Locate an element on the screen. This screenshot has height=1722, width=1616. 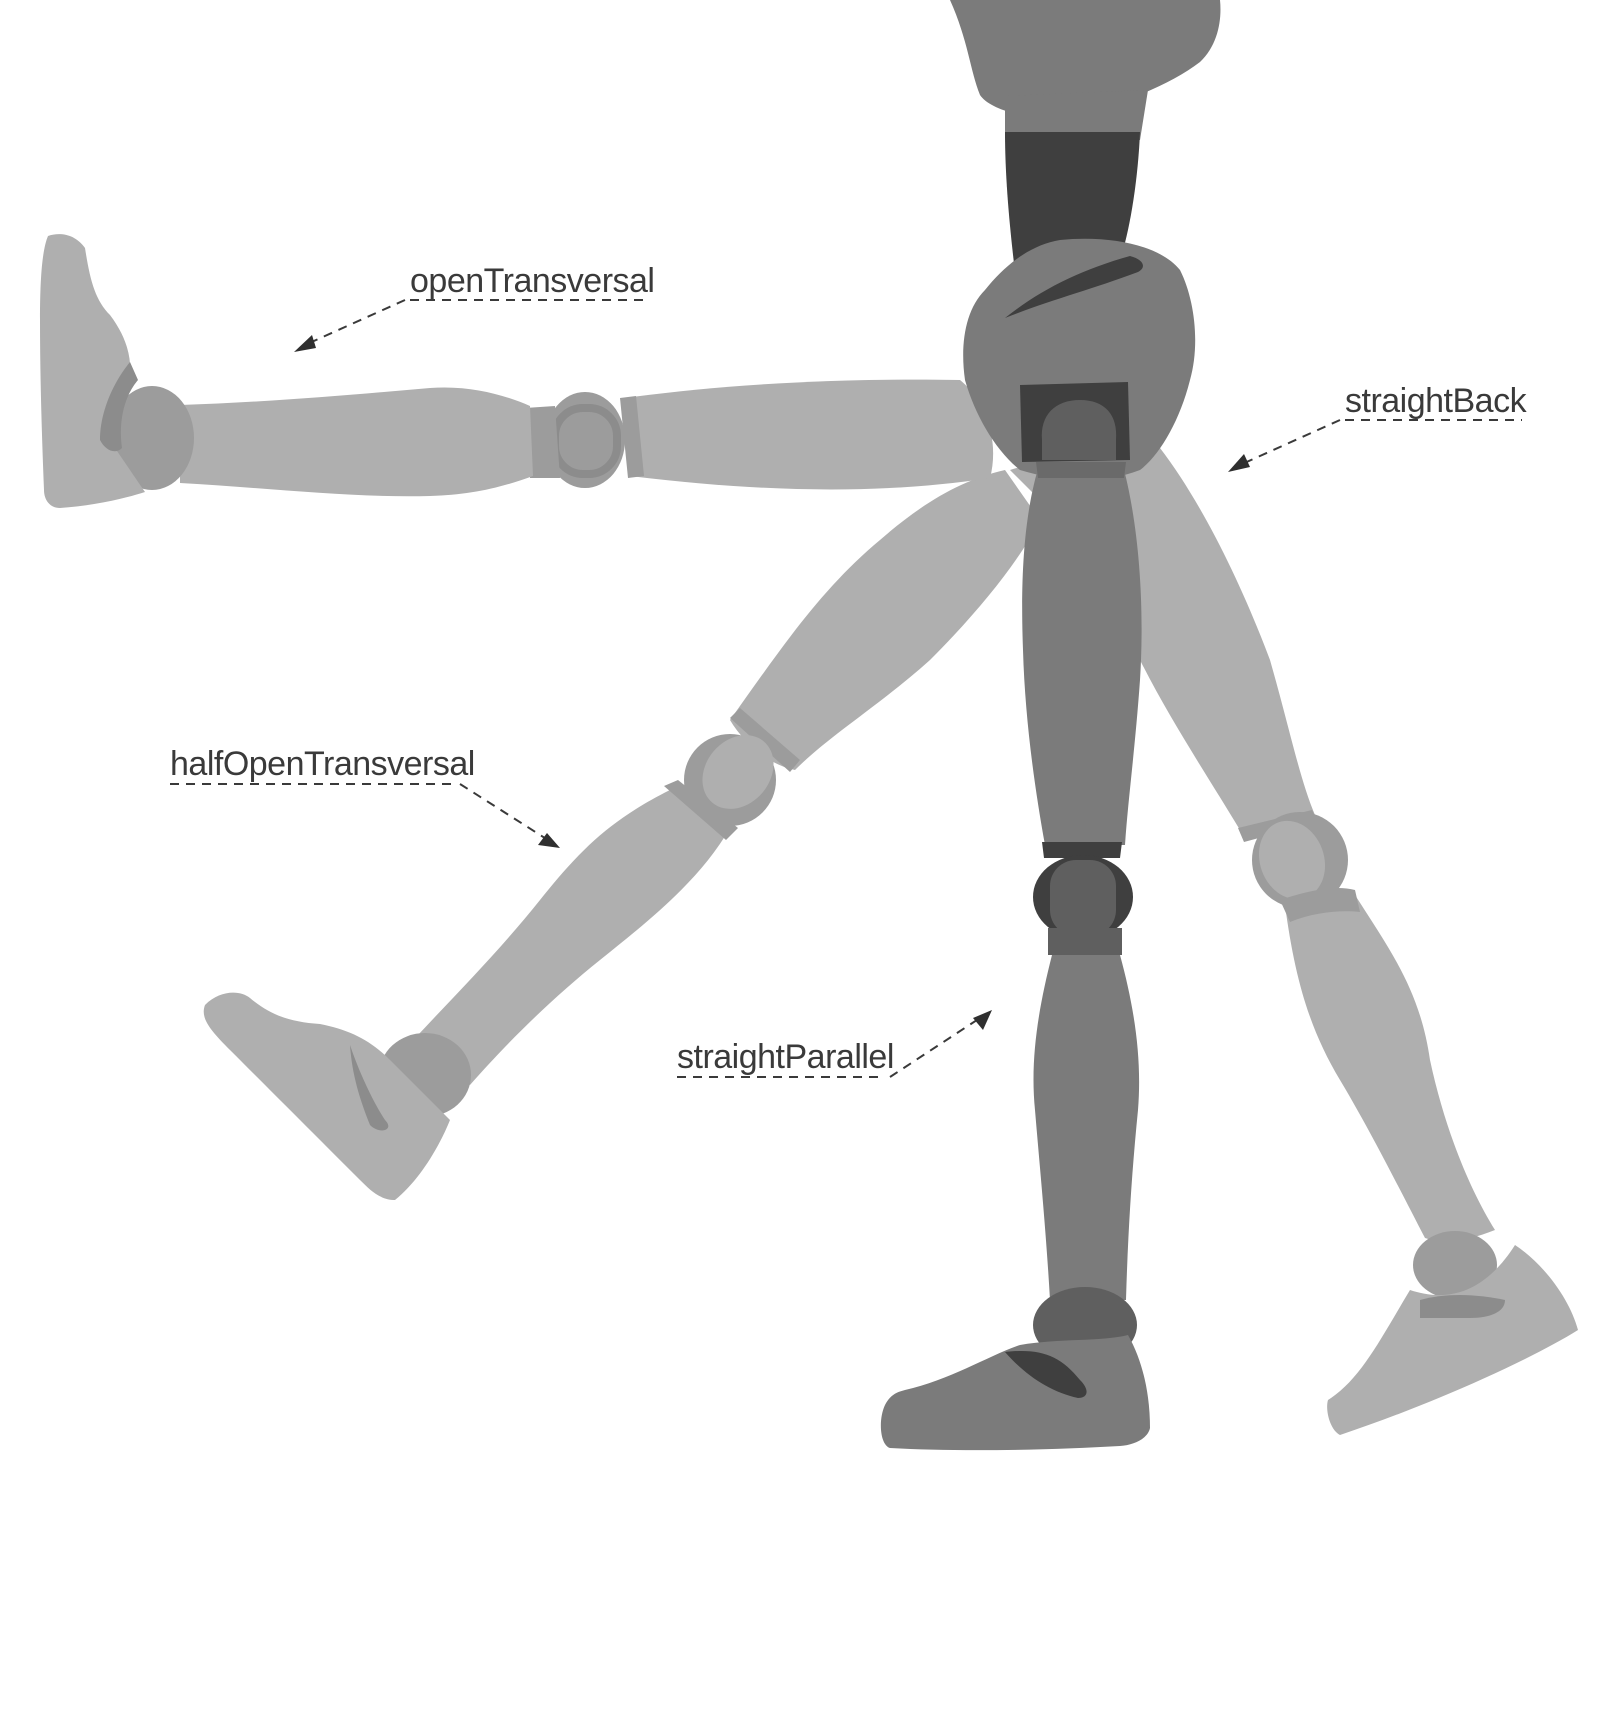
straight-back-shin-cuff is located at coordinates (1320, 905).